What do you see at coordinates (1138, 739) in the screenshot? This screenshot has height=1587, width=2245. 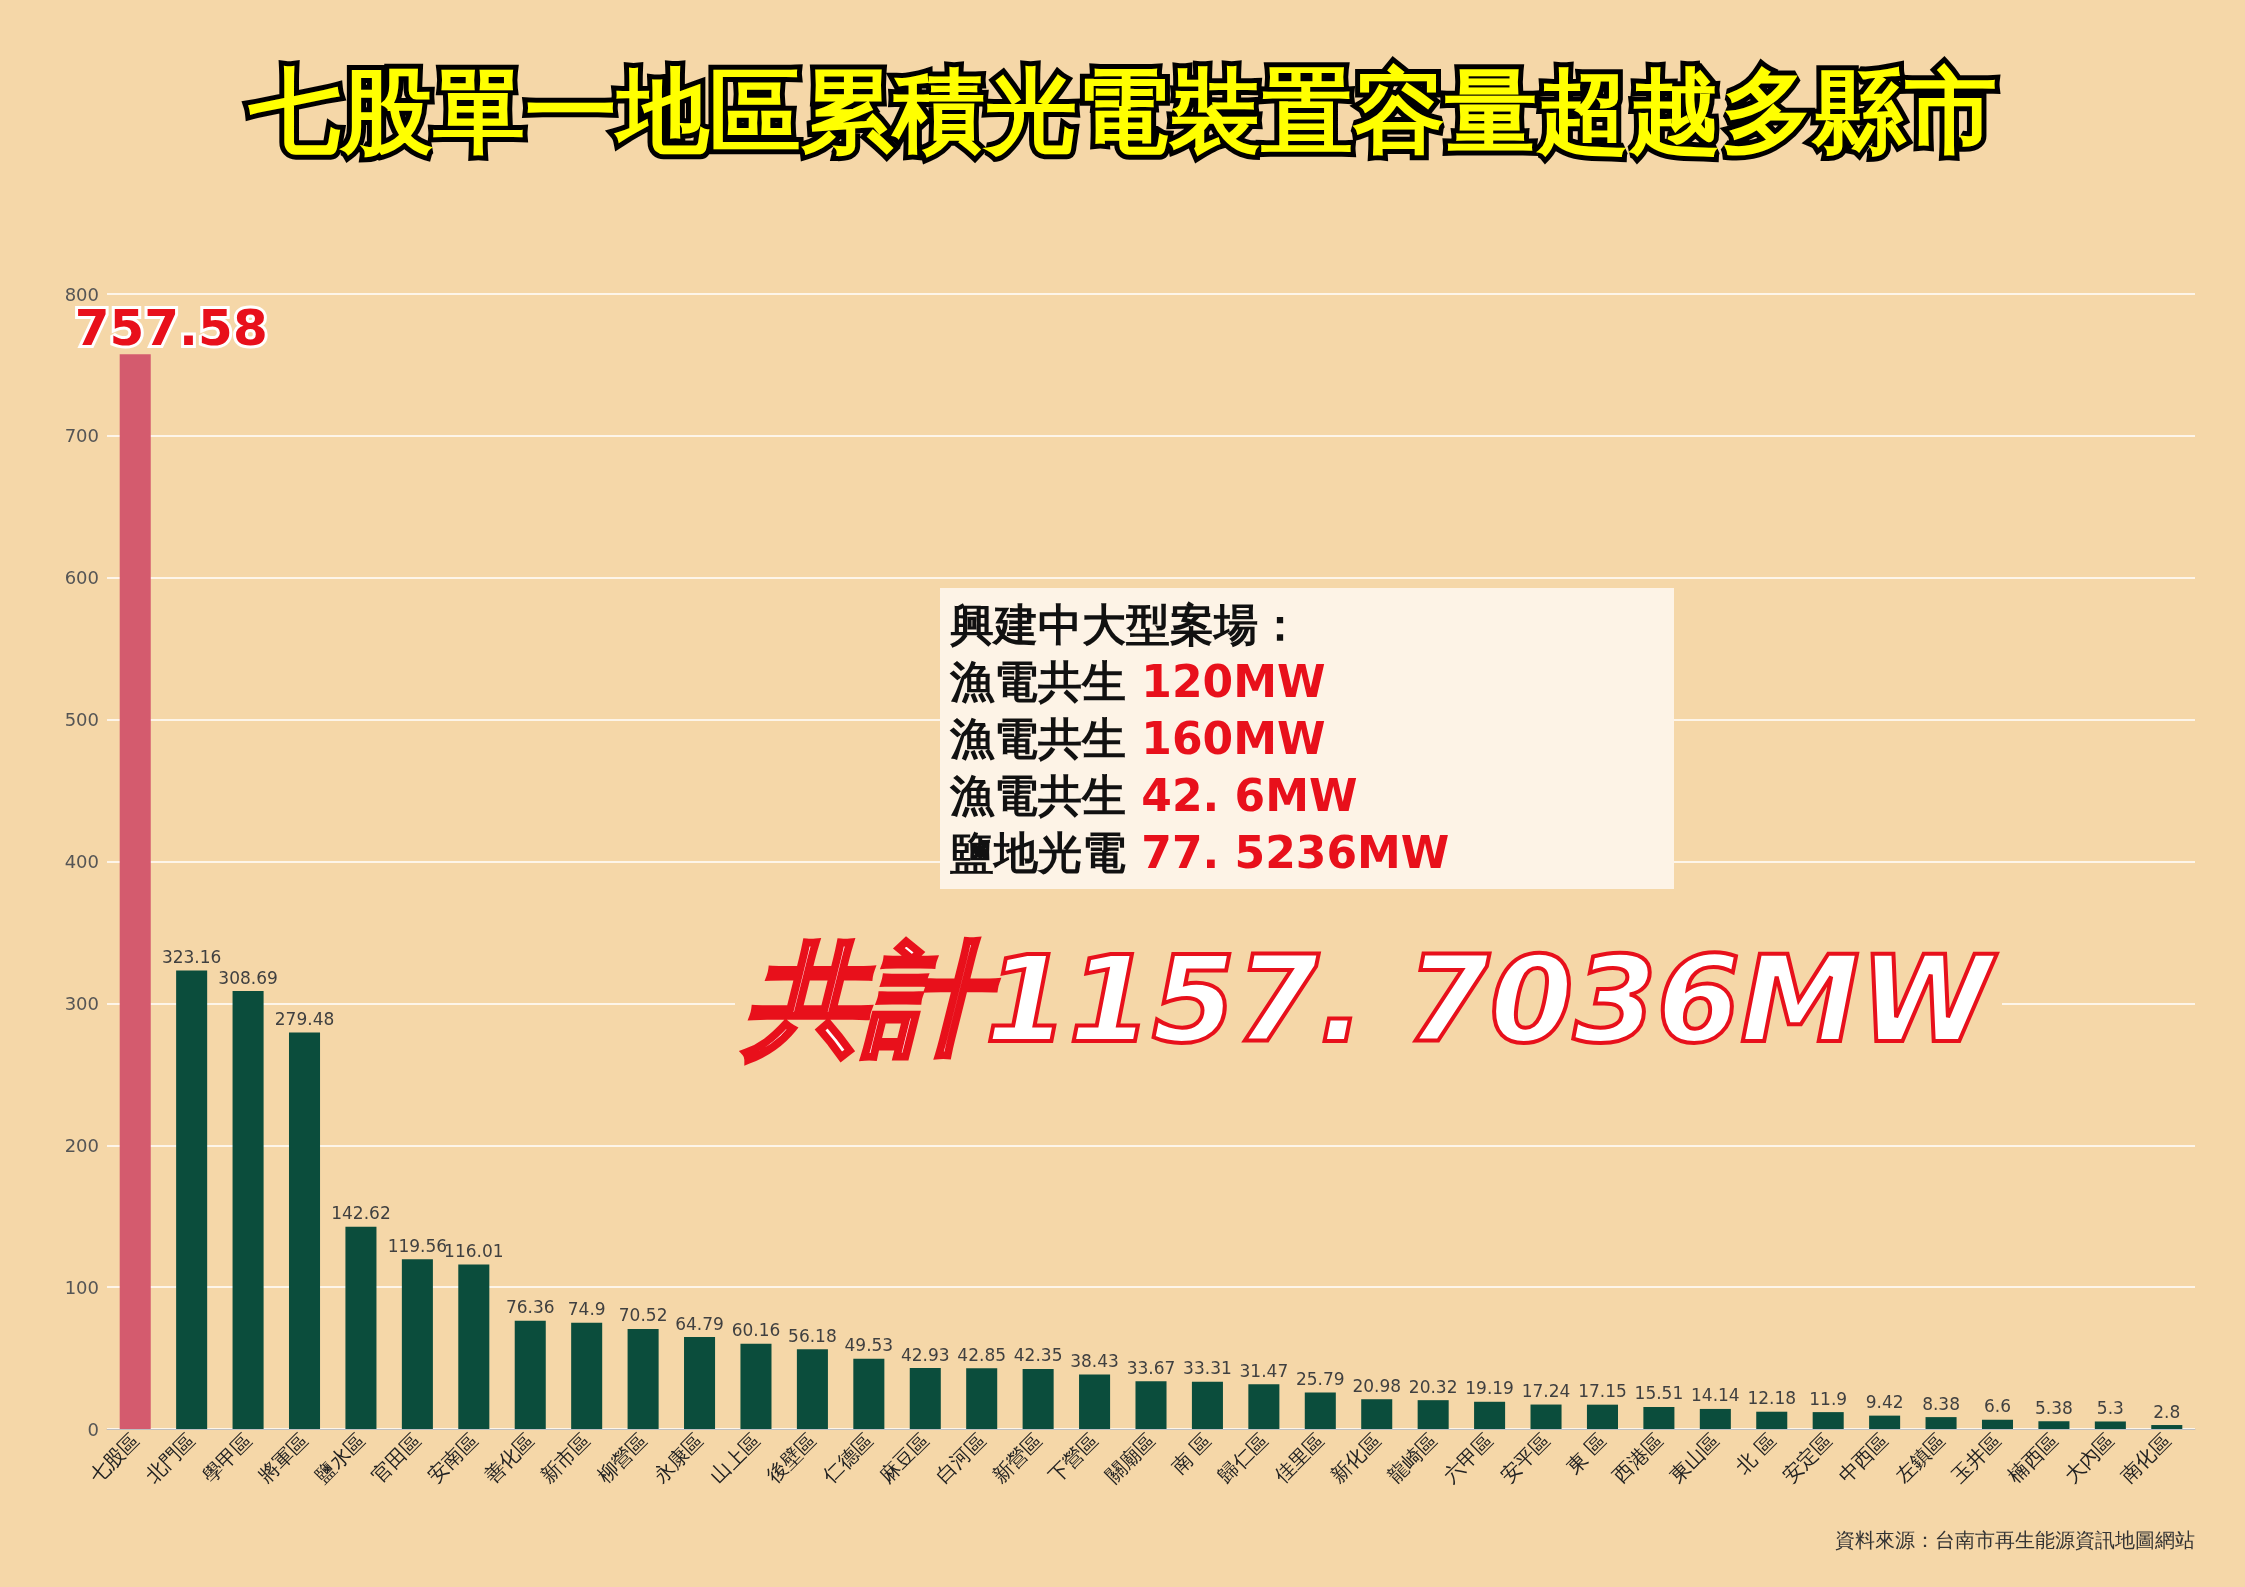 I see `annotation: 漁電共生 160MW` at bounding box center [1138, 739].